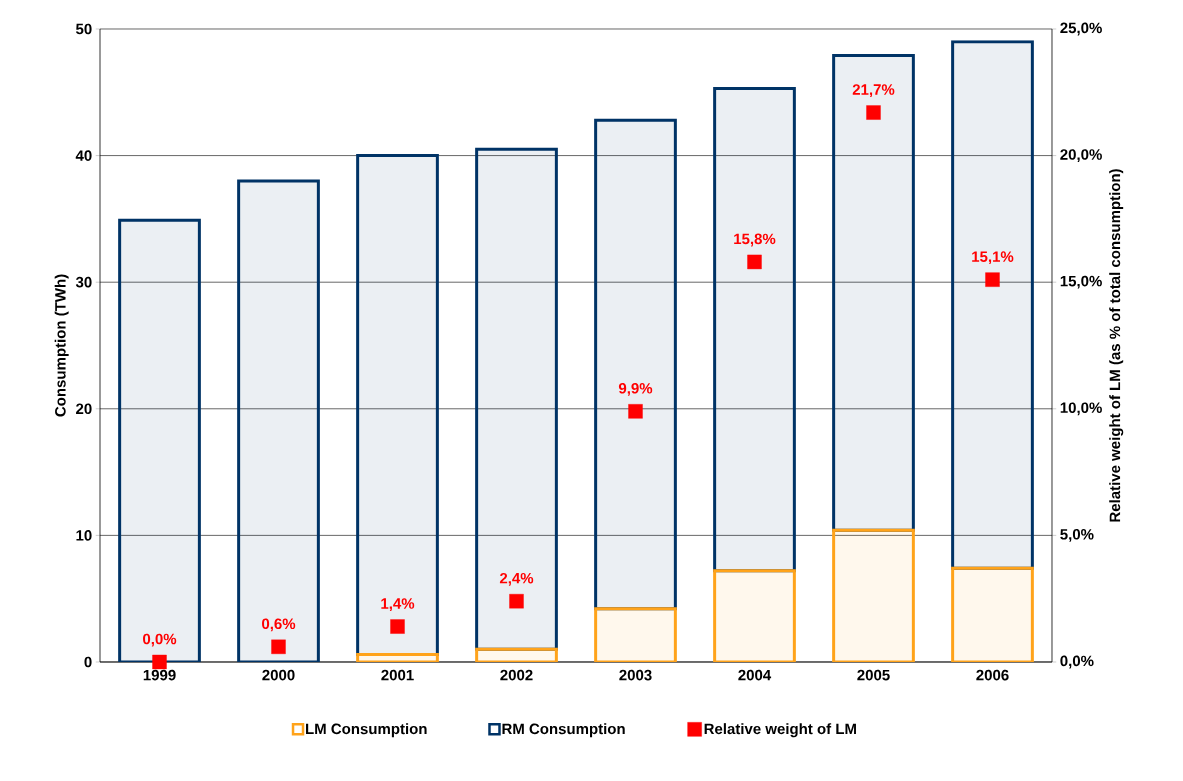 Image resolution: width=1183 pixels, height=781 pixels. Describe the element at coordinates (83, 155) in the screenshot. I see `y-tick-label: 40` at that location.